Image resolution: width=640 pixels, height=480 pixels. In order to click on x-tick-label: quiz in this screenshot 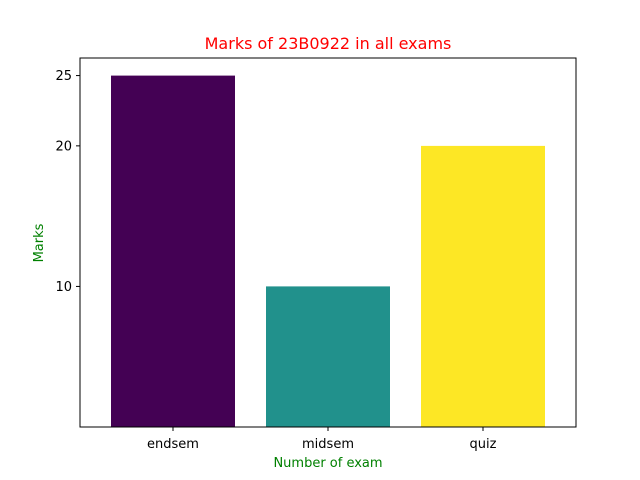, I will do `click(483, 444)`.